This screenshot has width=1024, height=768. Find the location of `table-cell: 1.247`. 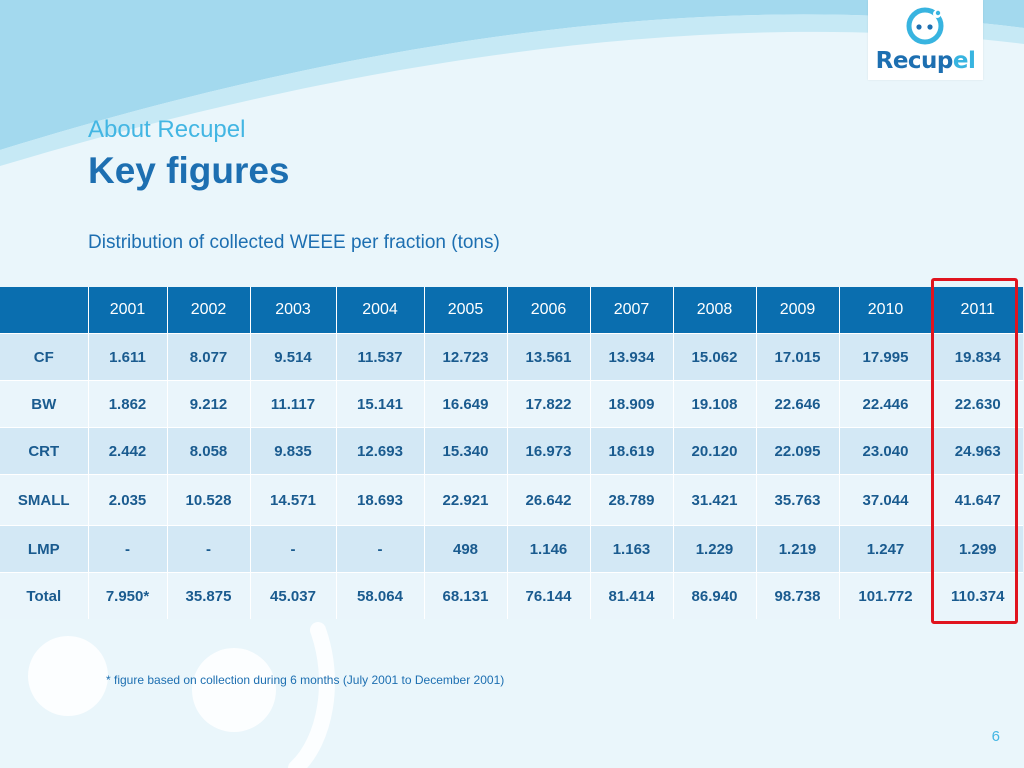

table-cell: 1.247 is located at coordinates (885, 549).